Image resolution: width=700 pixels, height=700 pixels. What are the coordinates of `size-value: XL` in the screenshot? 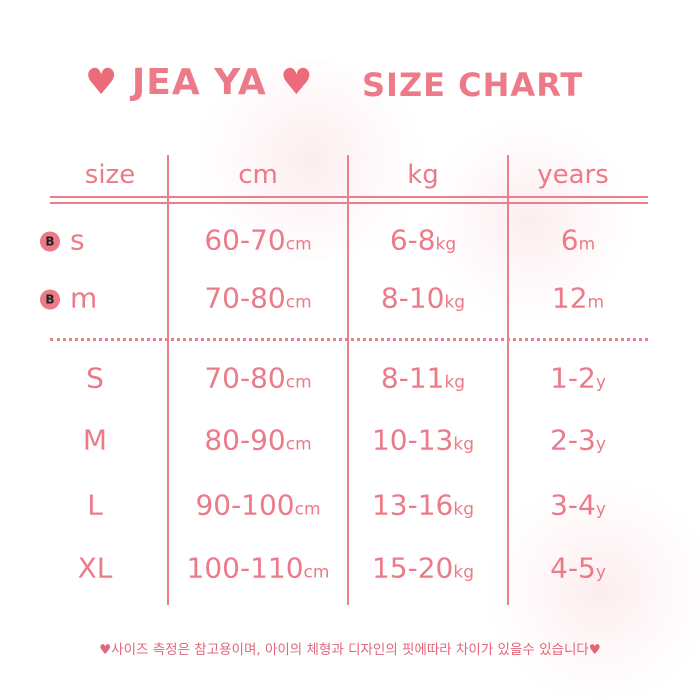 It's located at (95, 568).